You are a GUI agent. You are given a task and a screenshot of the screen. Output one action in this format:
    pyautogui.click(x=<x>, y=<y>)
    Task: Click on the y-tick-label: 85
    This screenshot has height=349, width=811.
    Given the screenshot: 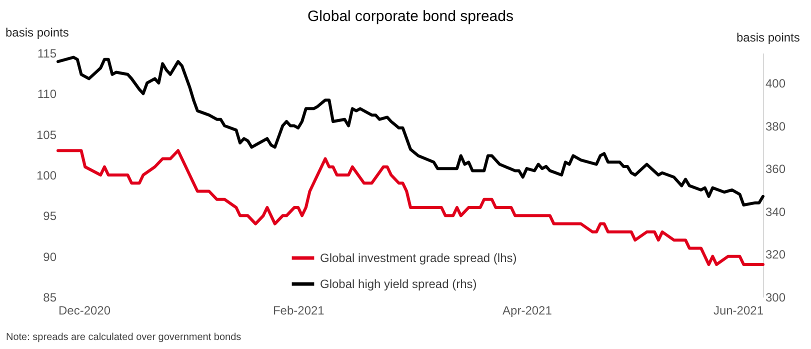 What is the action you would take?
    pyautogui.click(x=50, y=297)
    